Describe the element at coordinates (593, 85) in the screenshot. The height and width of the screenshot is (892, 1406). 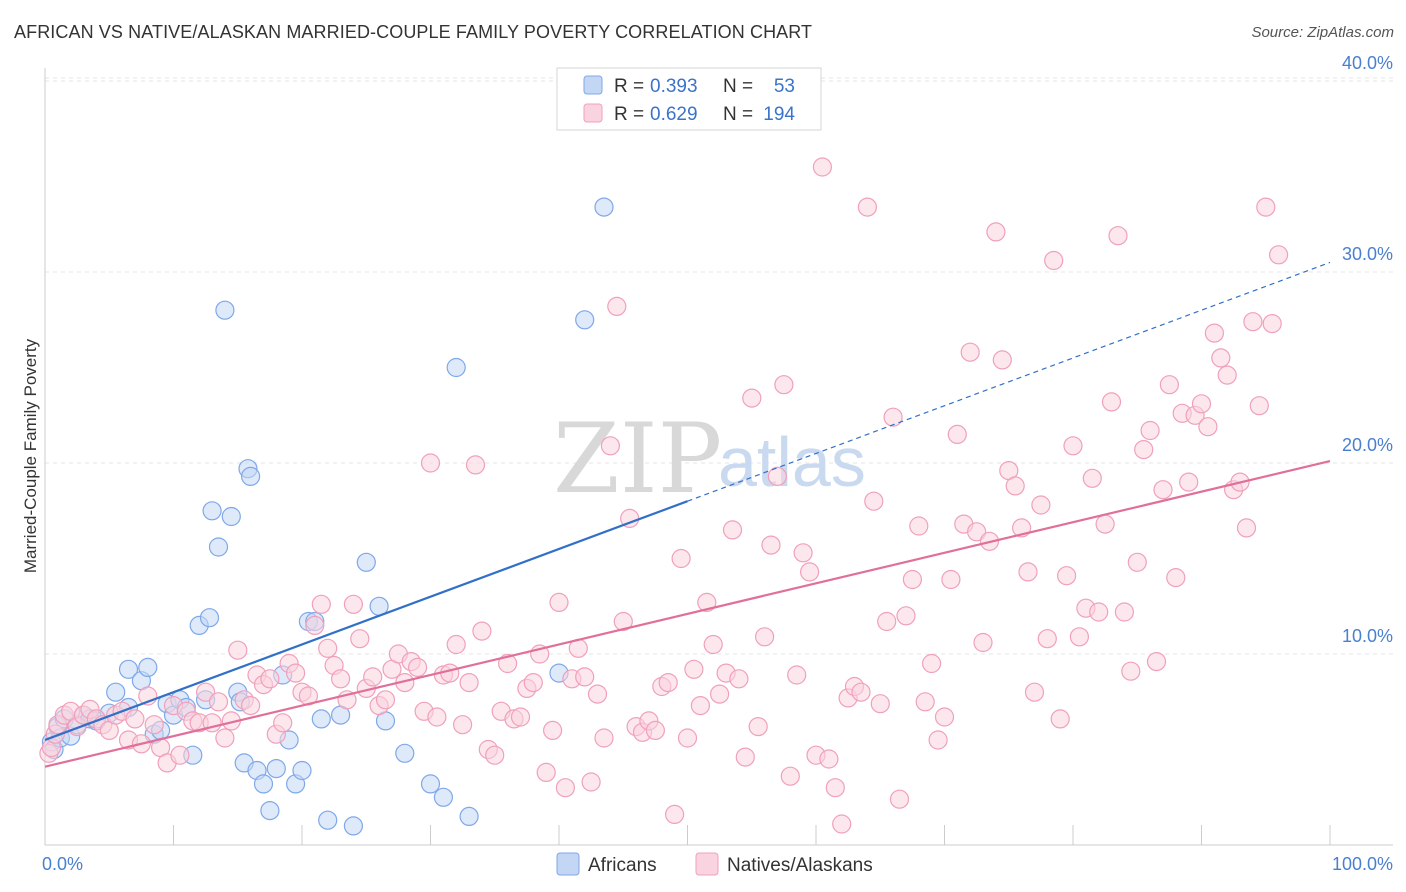
I see `legend-swatch-africans` at that location.